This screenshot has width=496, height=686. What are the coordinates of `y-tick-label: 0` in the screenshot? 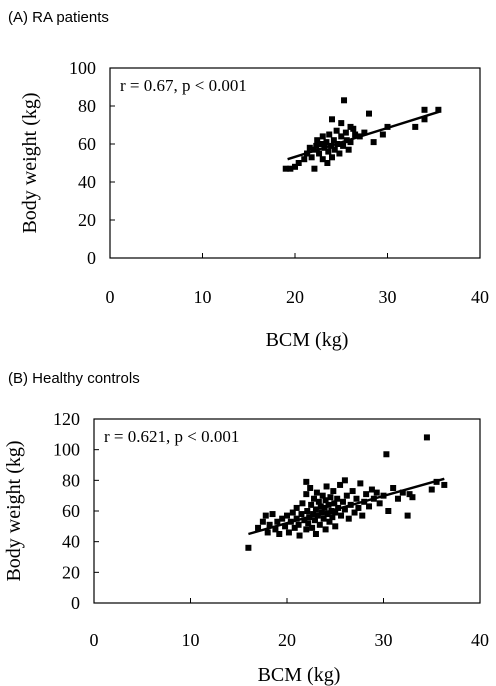 It's located at (91, 258).